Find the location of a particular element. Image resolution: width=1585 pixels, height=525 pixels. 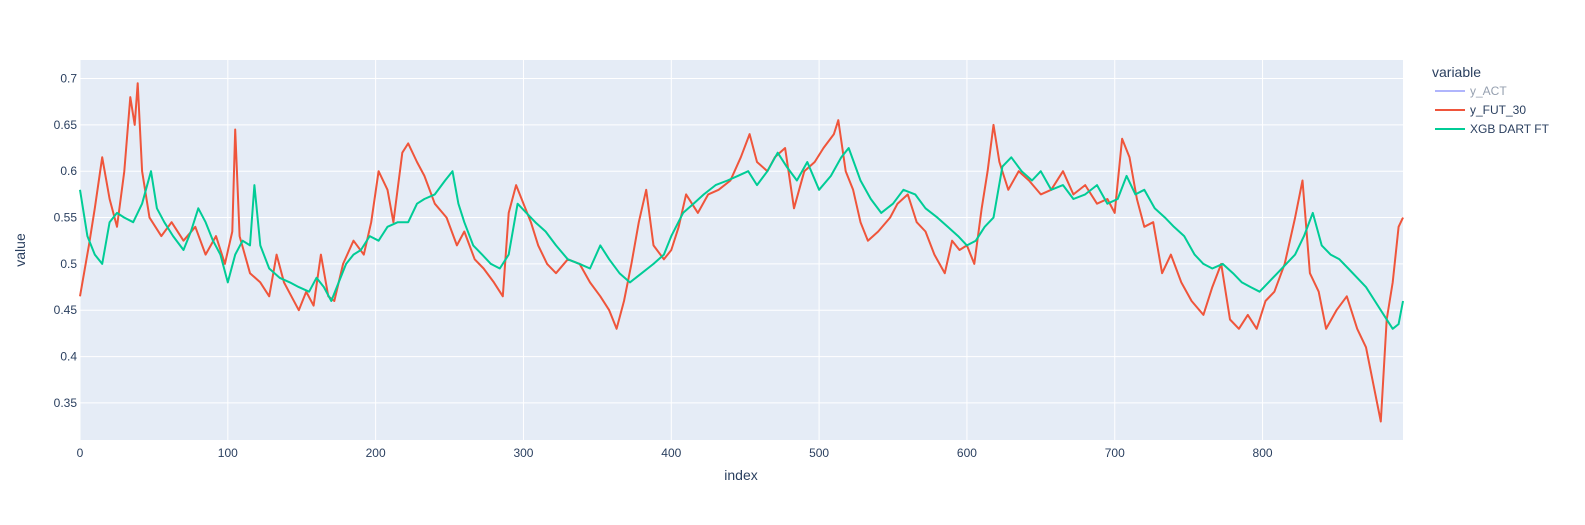

x-tick-label: 100 is located at coordinates (228, 453).